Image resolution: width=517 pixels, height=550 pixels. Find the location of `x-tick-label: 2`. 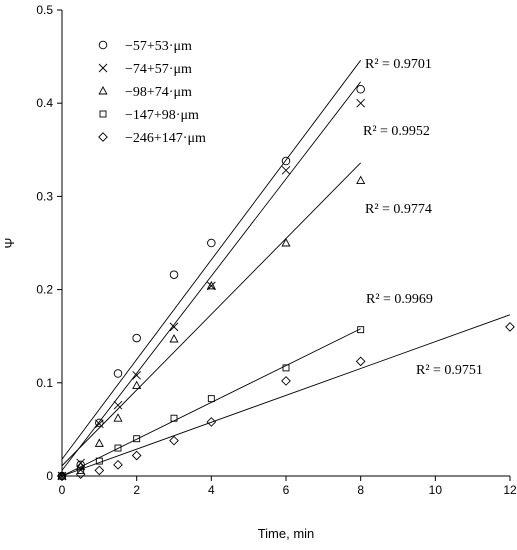

x-tick-label: 2 is located at coordinates (136, 490).